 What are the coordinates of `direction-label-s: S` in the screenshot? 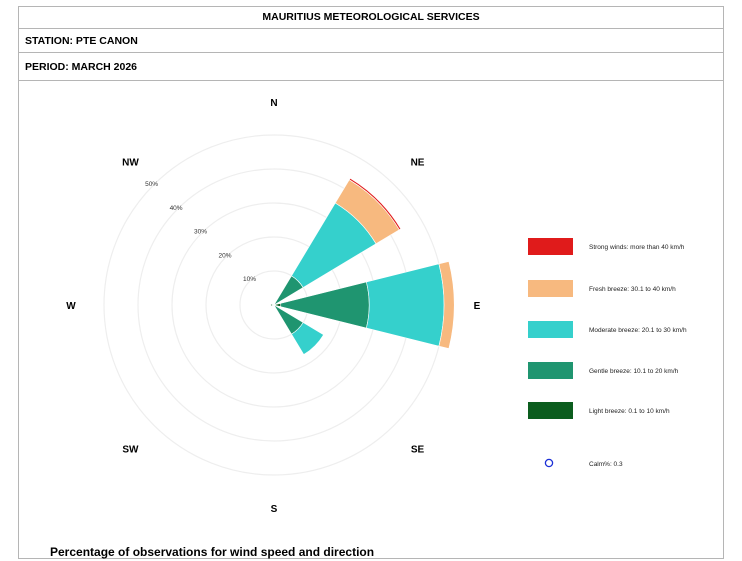 It's located at (274, 509).